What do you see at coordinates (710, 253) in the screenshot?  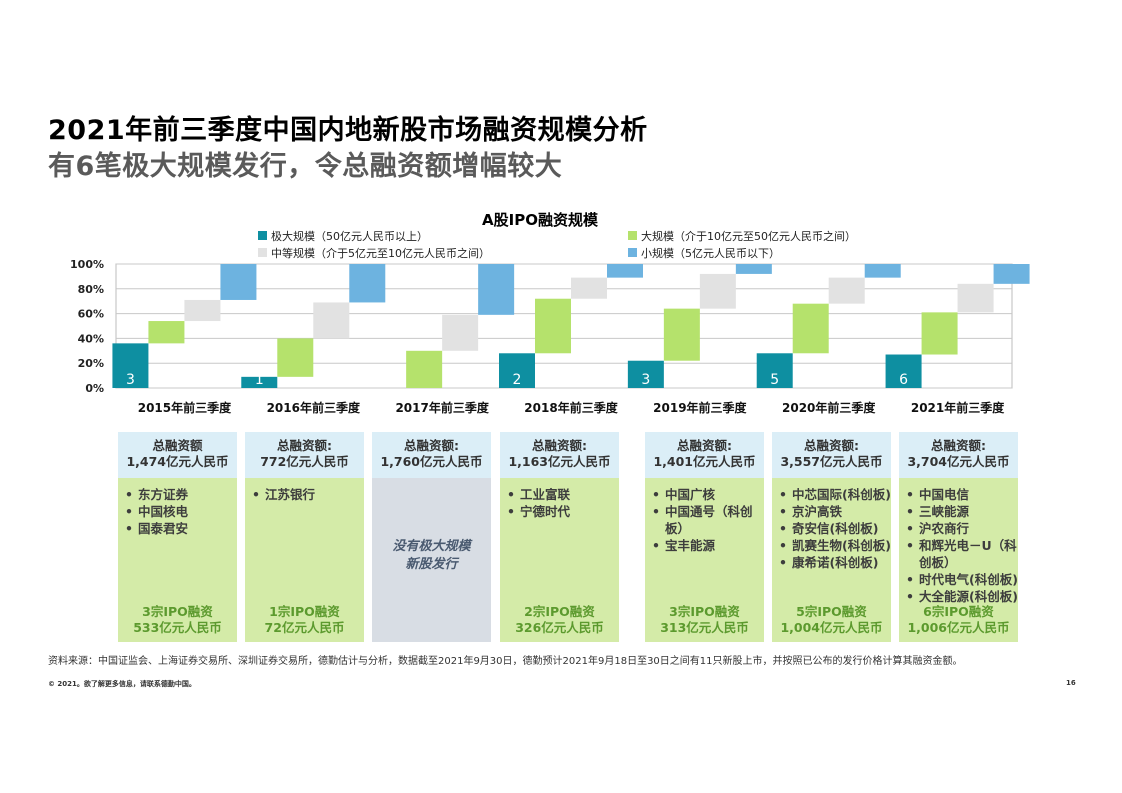 I see `legend-label-s: 小规模（5亿元人民币以下）` at bounding box center [710, 253].